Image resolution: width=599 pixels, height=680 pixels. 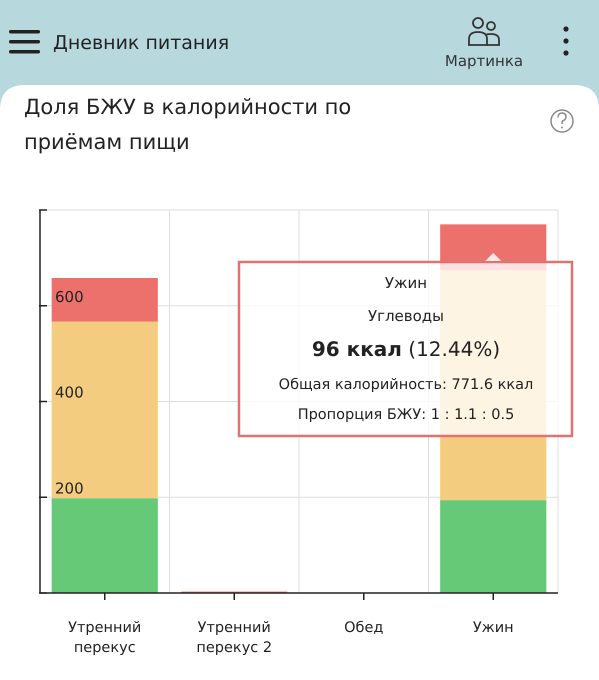 I want to click on annotation: 96 ккал, so click(x=357, y=349).